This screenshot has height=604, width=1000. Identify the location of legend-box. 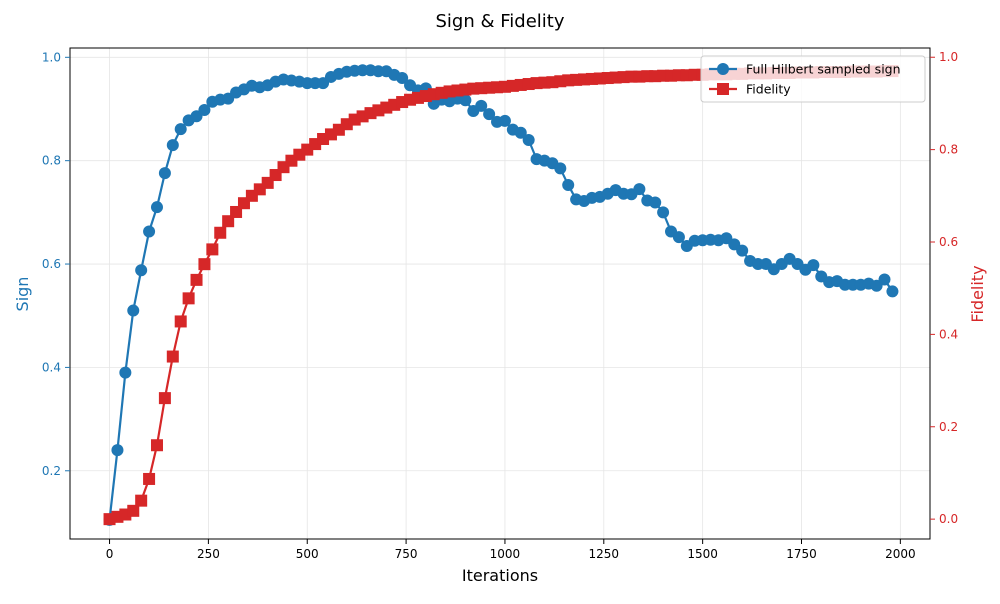
(813, 79).